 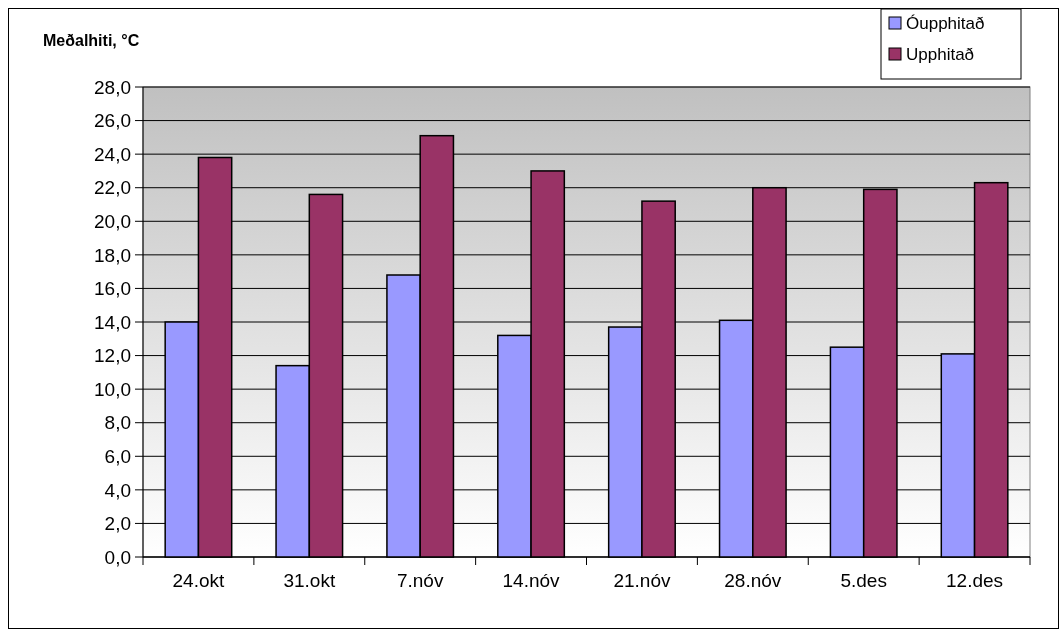 I want to click on y-tick-label: 4,0, so click(x=117, y=490).